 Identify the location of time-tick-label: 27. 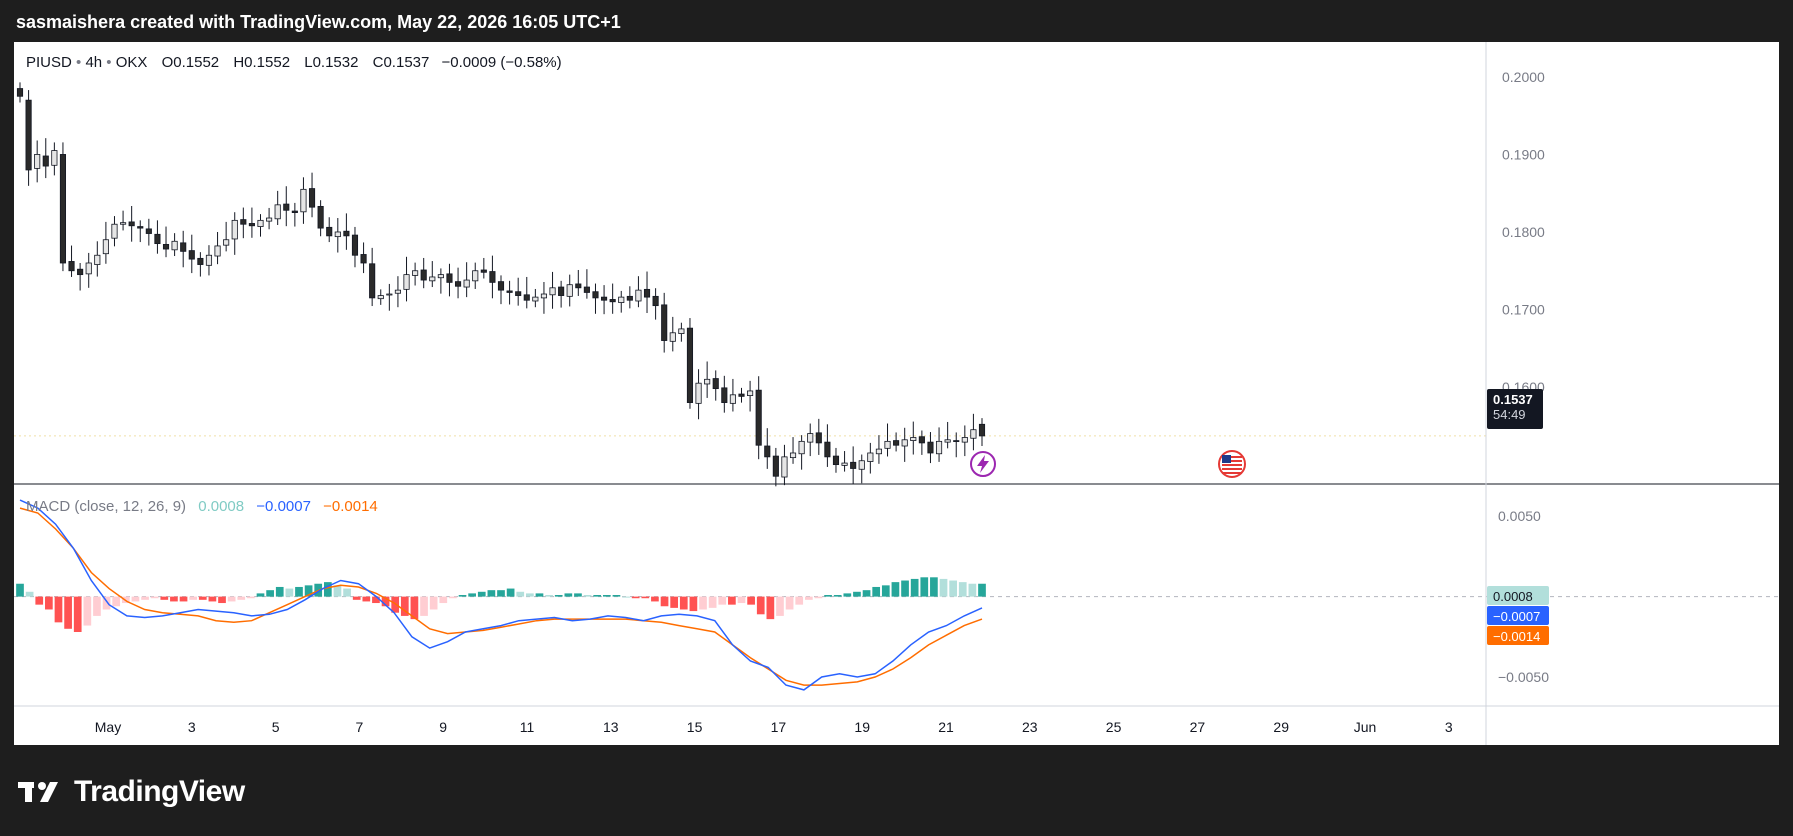
(1198, 727).